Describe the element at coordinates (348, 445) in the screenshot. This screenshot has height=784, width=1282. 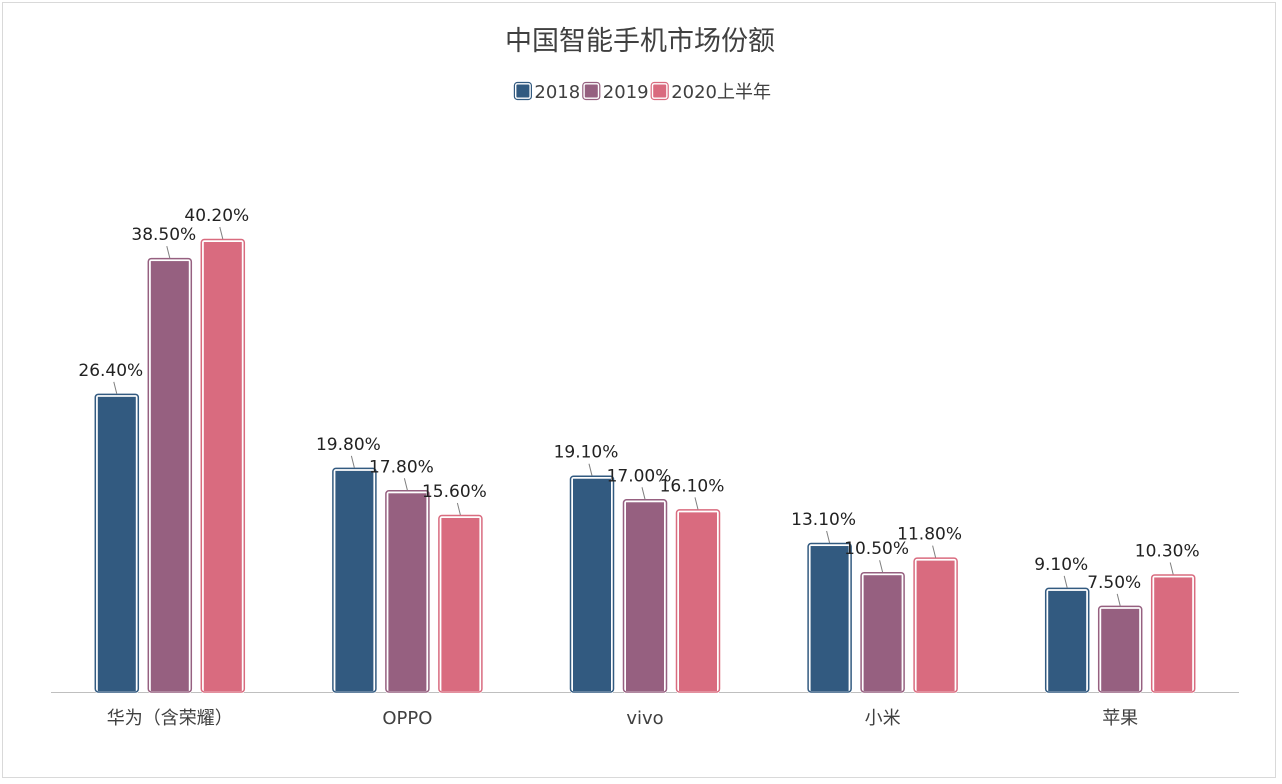
I see `value-label: 19.80%` at that location.